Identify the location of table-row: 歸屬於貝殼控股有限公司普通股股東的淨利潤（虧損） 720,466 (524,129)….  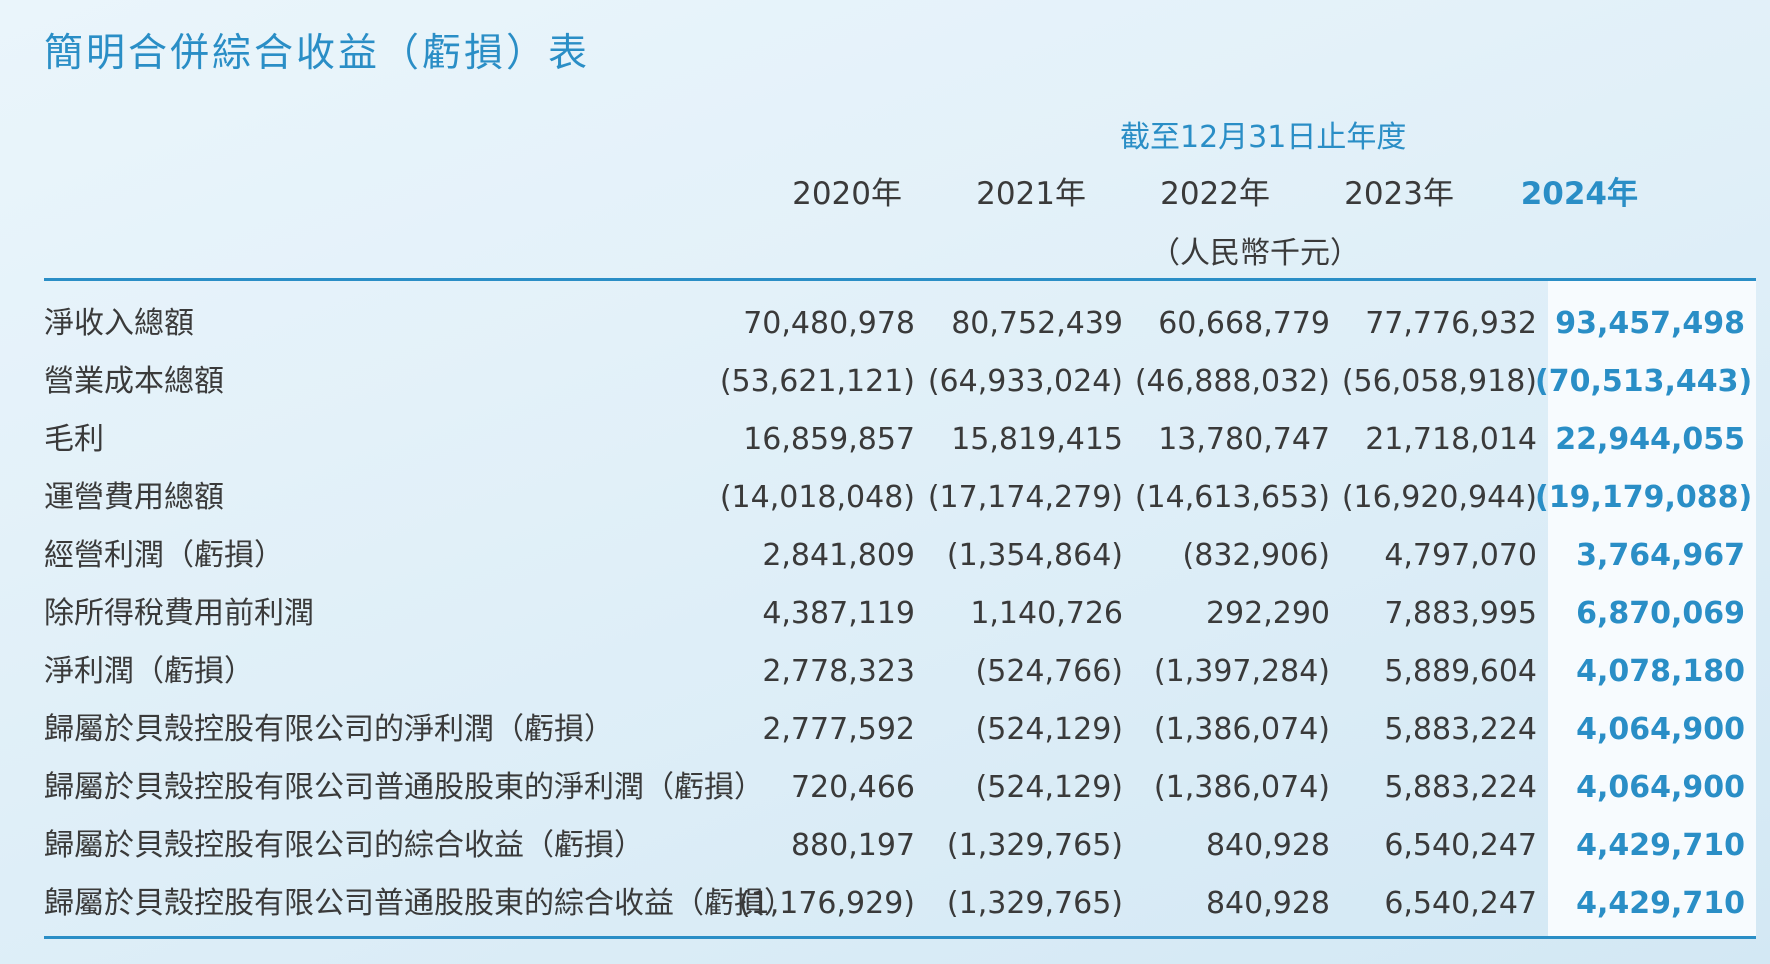
(885, 788).